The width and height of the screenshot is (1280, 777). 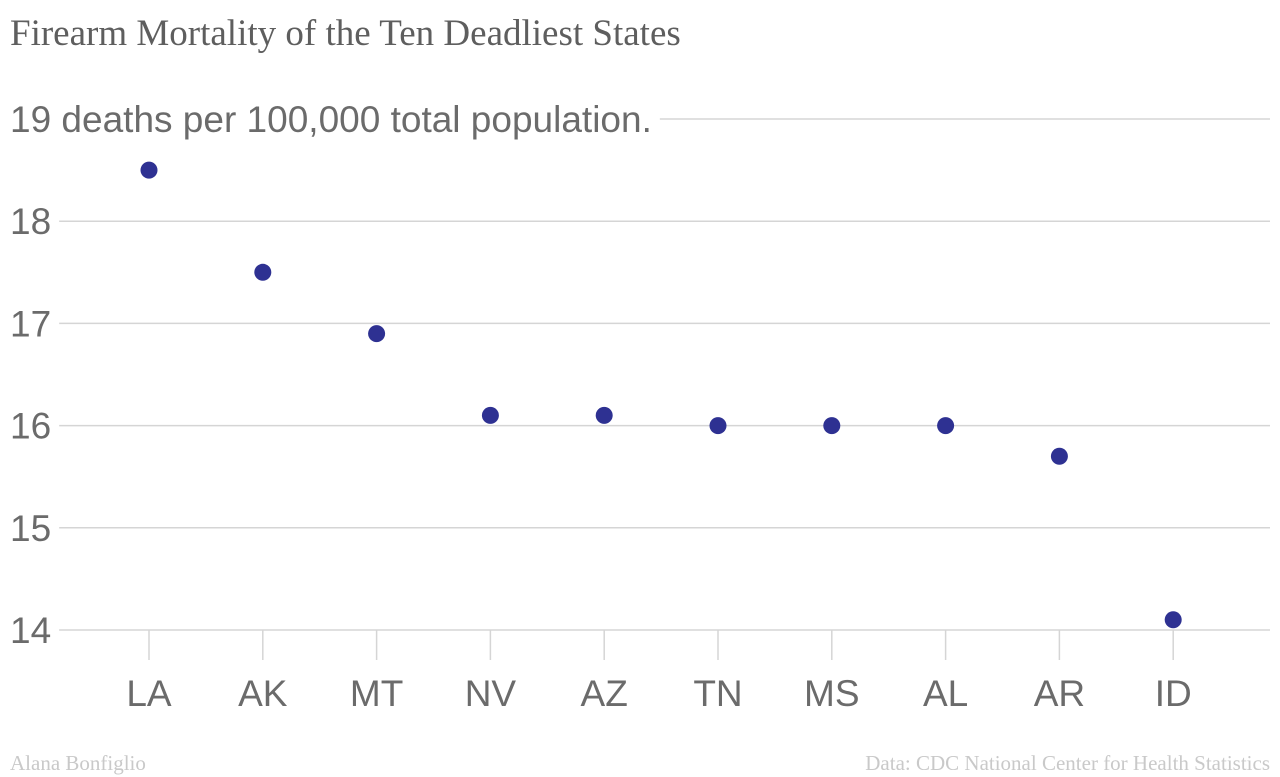 I want to click on x-tick-label-az: AZ, so click(x=604, y=693).